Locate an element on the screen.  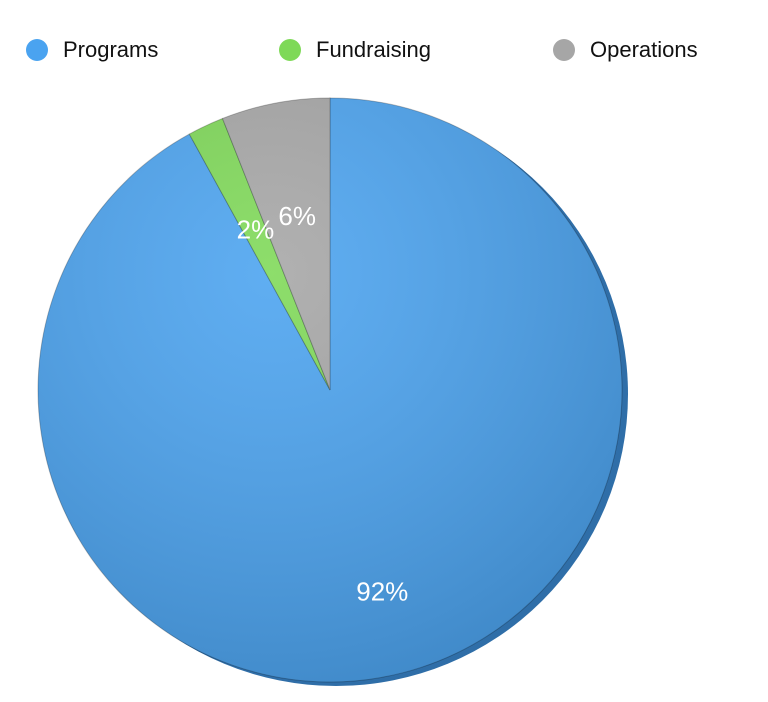
legend-item: Programs is located at coordinates (92, 49).